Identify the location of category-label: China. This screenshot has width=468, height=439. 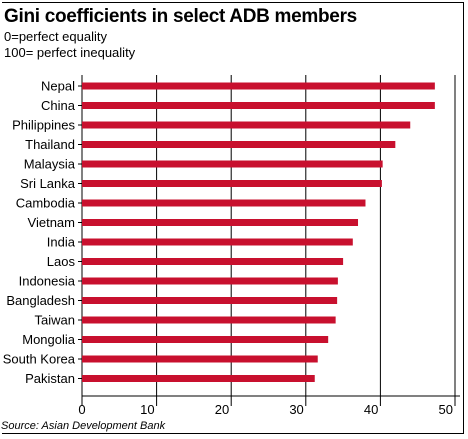
(58, 105).